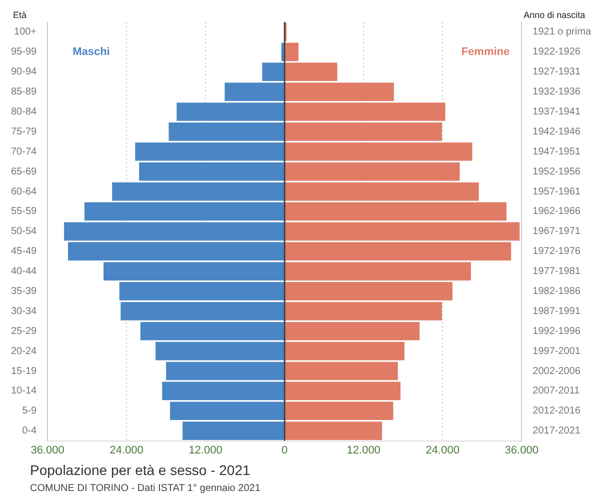  Describe the element at coordinates (24, 172) in the screenshot. I see `y-tick-label: 65-69` at that location.